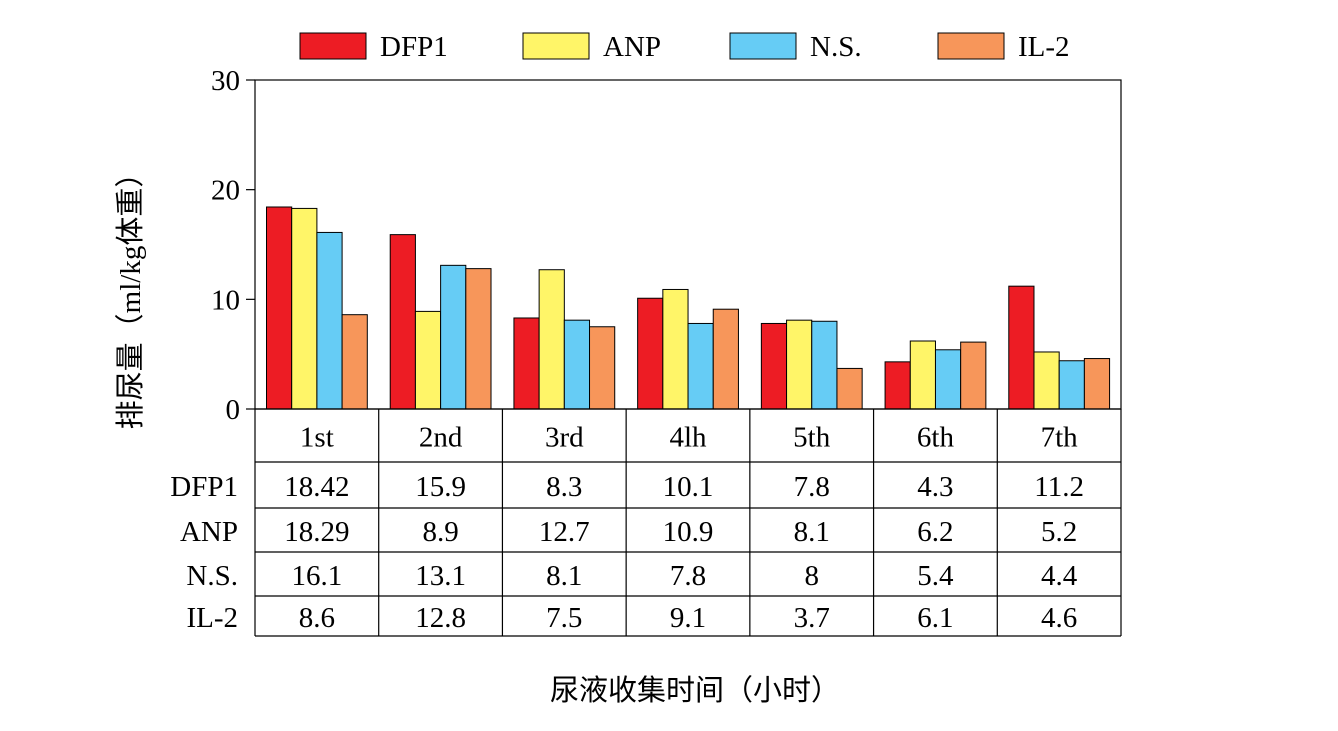 The image size is (1338, 731). What do you see at coordinates (564, 438) in the screenshot?
I see `x-tick-label-3rd: 3rd` at bounding box center [564, 438].